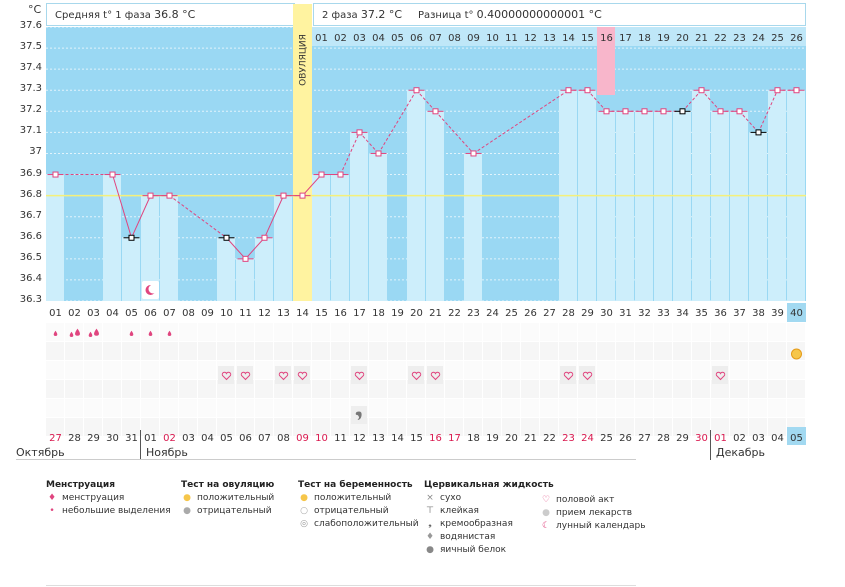  Describe the element at coordinates (587, 38) in the screenshot. I see `phase-day-label: 15` at that location.